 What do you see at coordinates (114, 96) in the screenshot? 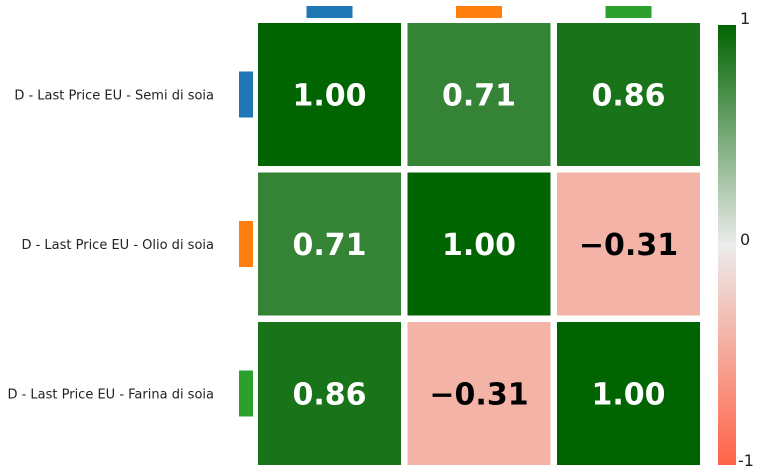
I see `row-label-0: D - Last Price EU - Semi di soia` at bounding box center [114, 96].